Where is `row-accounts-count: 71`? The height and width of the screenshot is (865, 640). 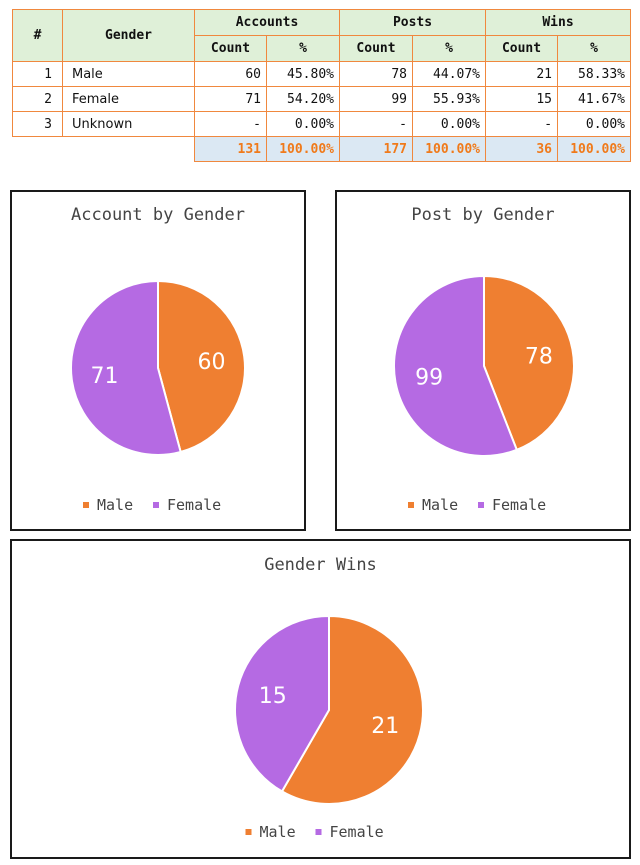
row-accounts-count: 71 is located at coordinates (230, 99).